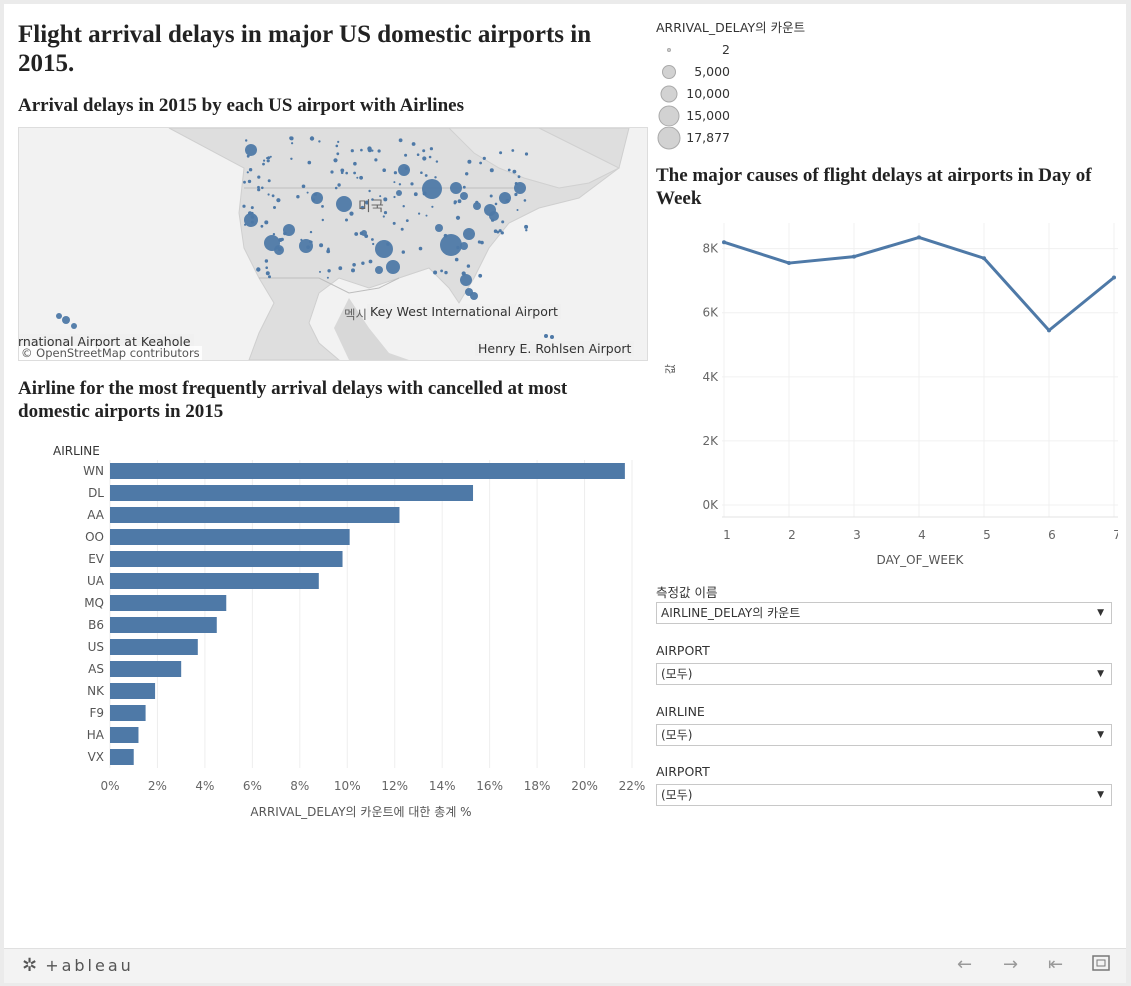 This screenshot has height=986, width=1131. What do you see at coordinates (884, 613) in the screenshot?
I see `filter-dropdown: AIRLINE_DELAY의 카운트 ▼` at bounding box center [884, 613].